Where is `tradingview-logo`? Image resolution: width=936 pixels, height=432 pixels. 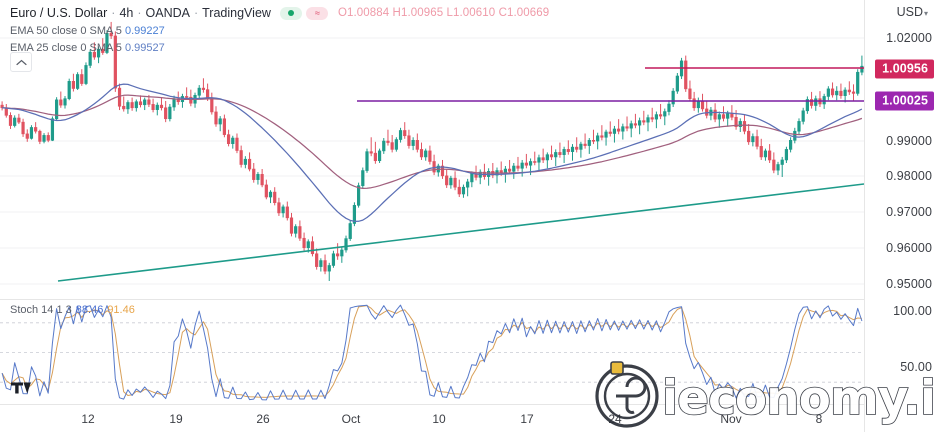
tradingview-logo is located at coordinates (24, 389).